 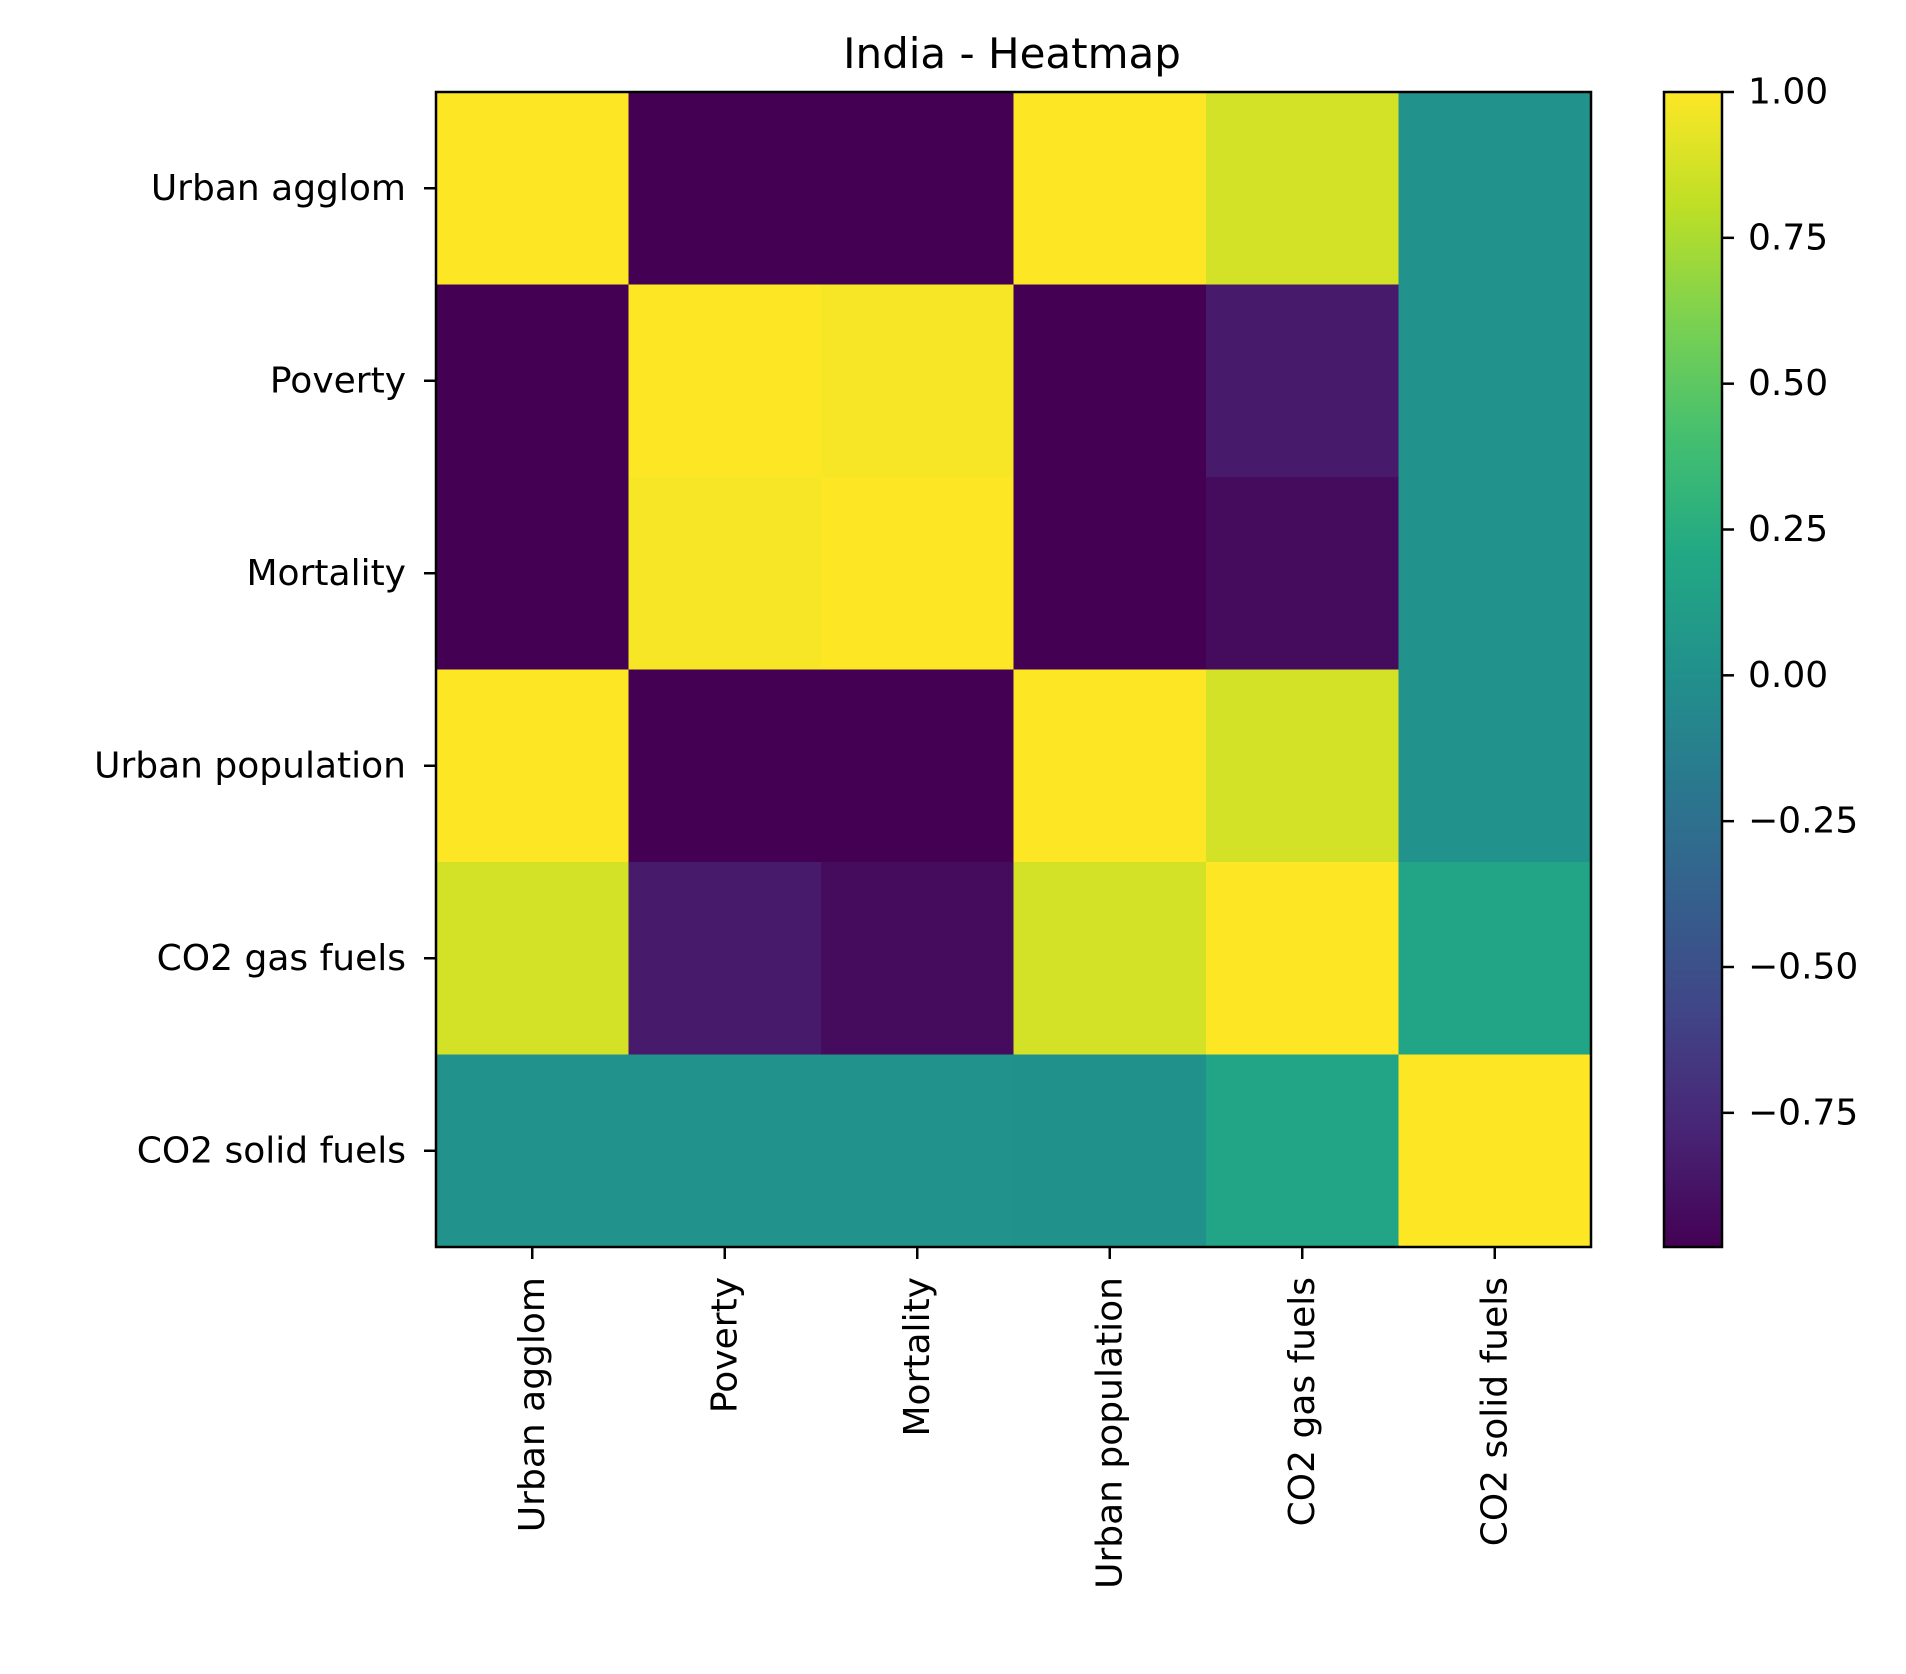 What do you see at coordinates (724, 1345) in the screenshot?
I see `x-tick-label: Poverty` at bounding box center [724, 1345].